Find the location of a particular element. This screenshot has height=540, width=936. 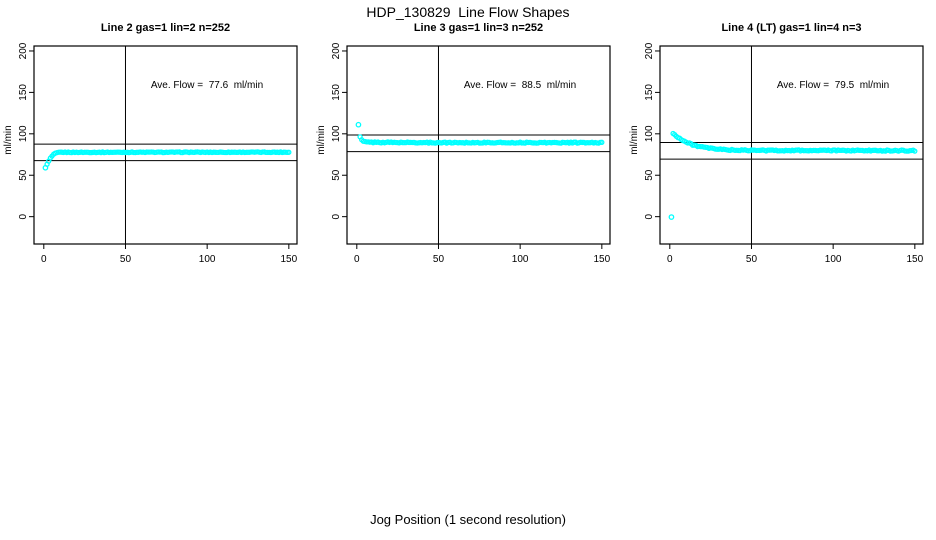

panel-title-line4: Line 4 (LT) gas=1 lin=4 n=3 is located at coordinates (791, 28).